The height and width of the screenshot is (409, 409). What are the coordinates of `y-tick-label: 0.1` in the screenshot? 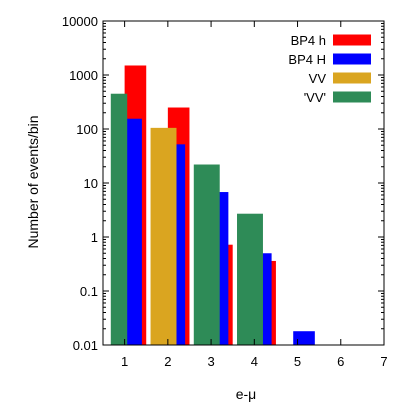 It's located at (89, 291).